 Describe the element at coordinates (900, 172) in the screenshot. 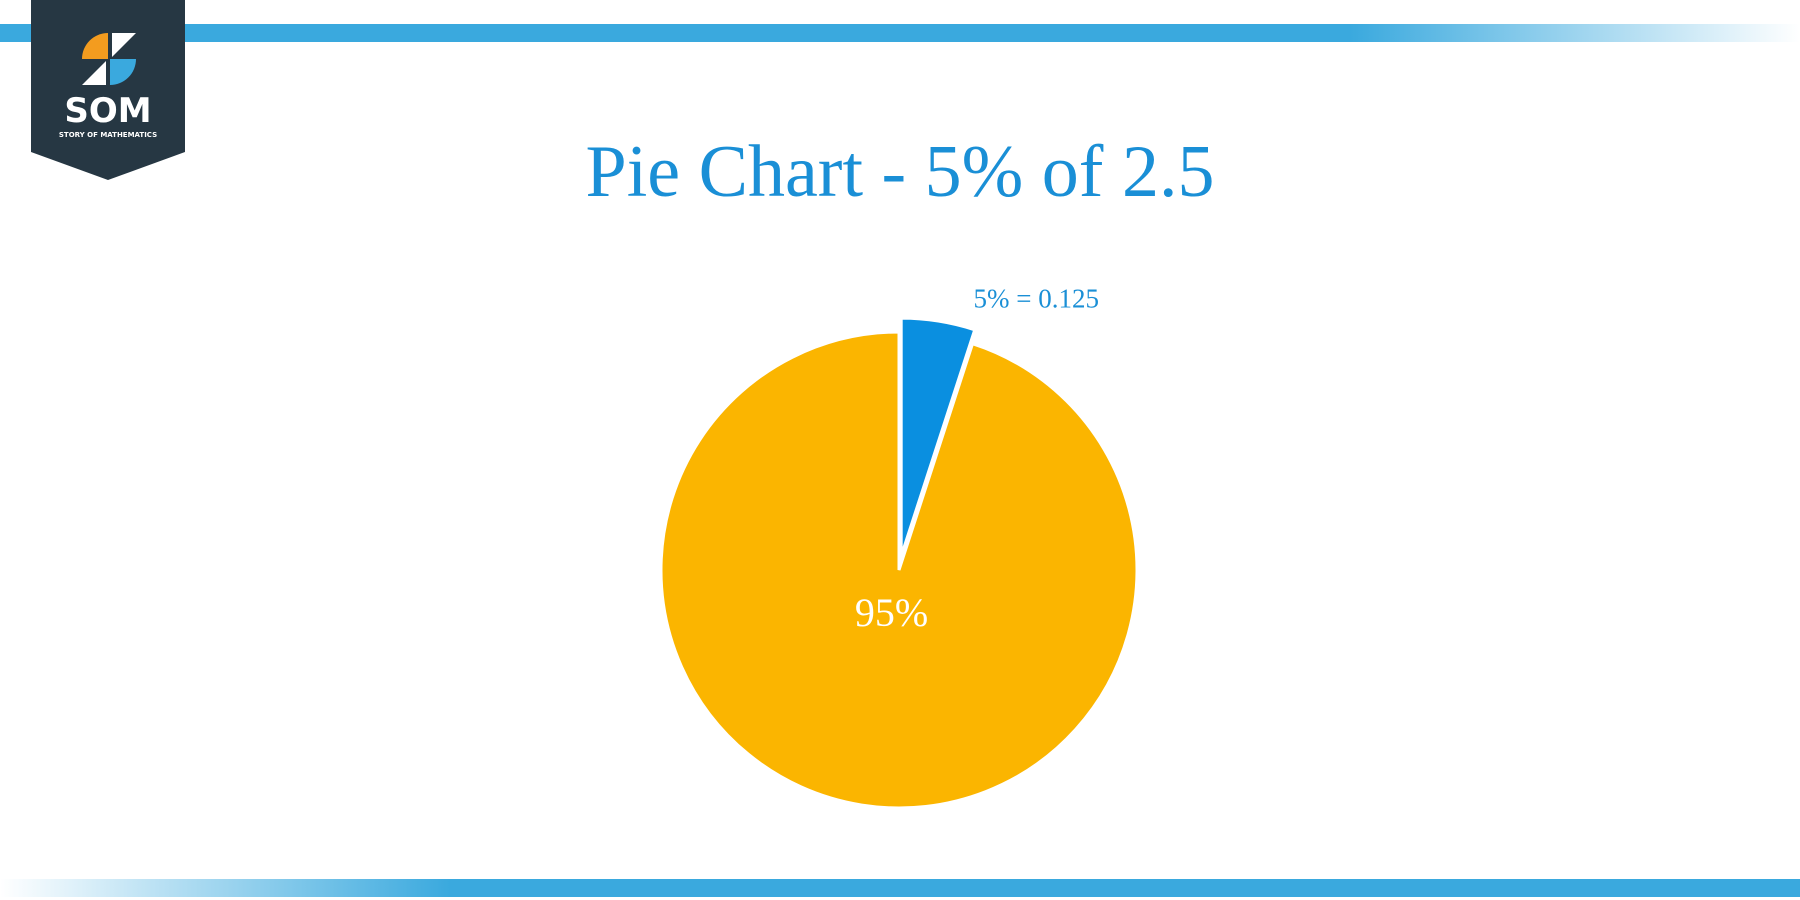

I see `chart-title: Pie Chart - 5% of 2.5` at that location.